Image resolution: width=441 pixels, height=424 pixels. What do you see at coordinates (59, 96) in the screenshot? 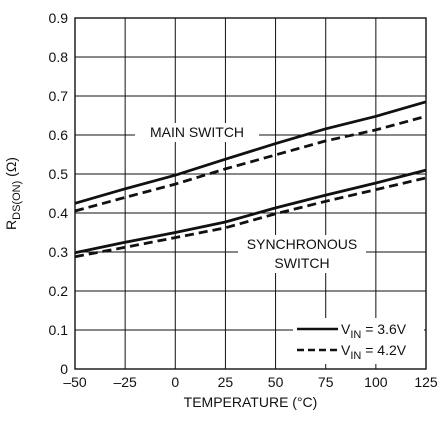
I see `y-tick-label: 0.7` at bounding box center [59, 96].